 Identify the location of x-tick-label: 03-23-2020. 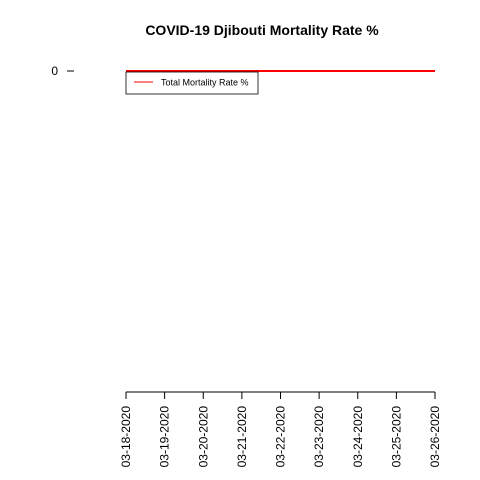
(319, 437).